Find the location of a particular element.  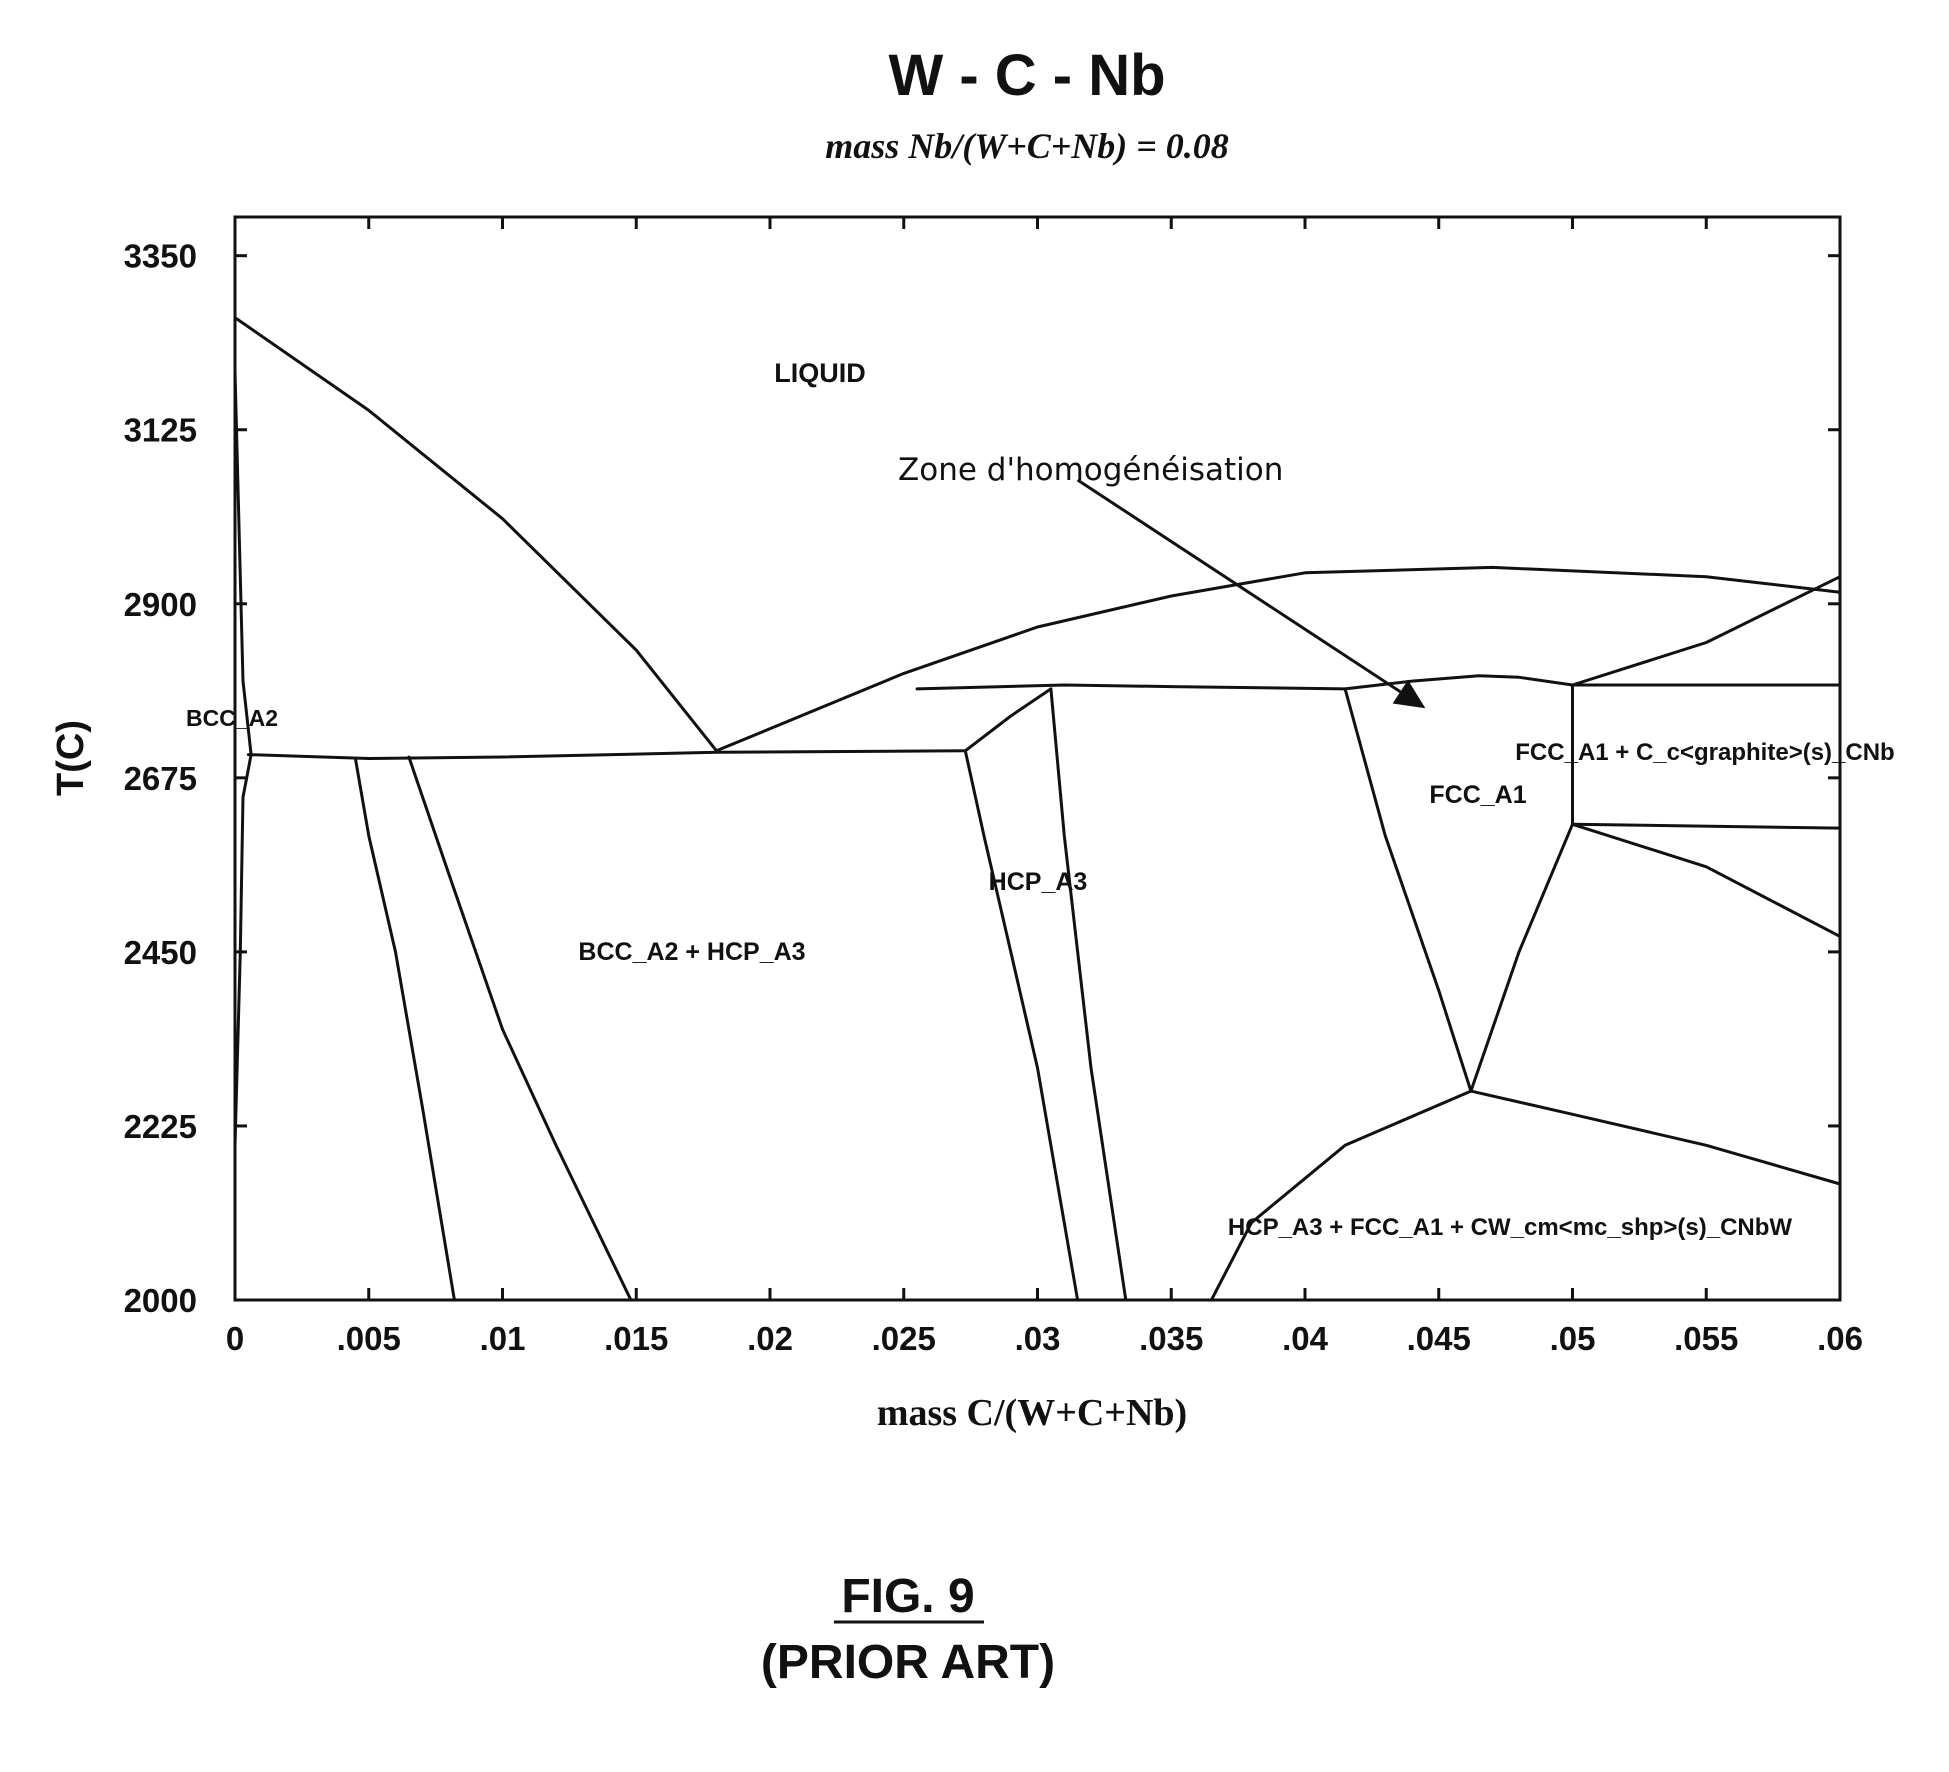

x-tick-label: .025 is located at coordinates (904, 1338).